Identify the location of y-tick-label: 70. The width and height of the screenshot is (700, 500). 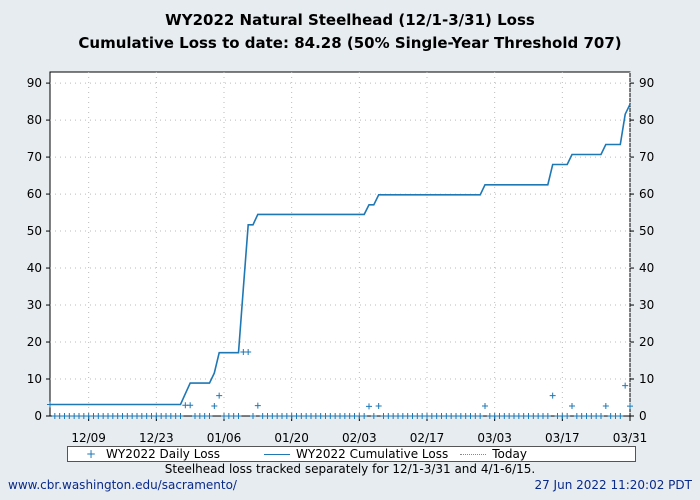
(34, 157).